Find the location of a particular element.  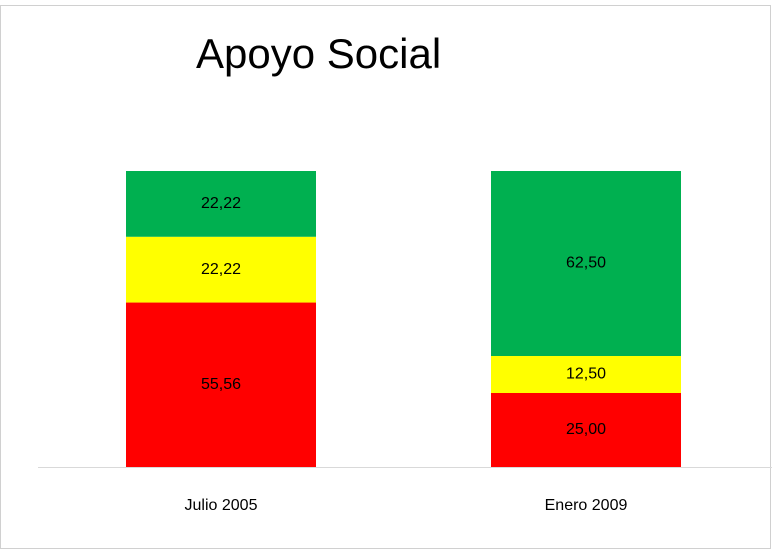

data-label: 25,00 is located at coordinates (586, 429).